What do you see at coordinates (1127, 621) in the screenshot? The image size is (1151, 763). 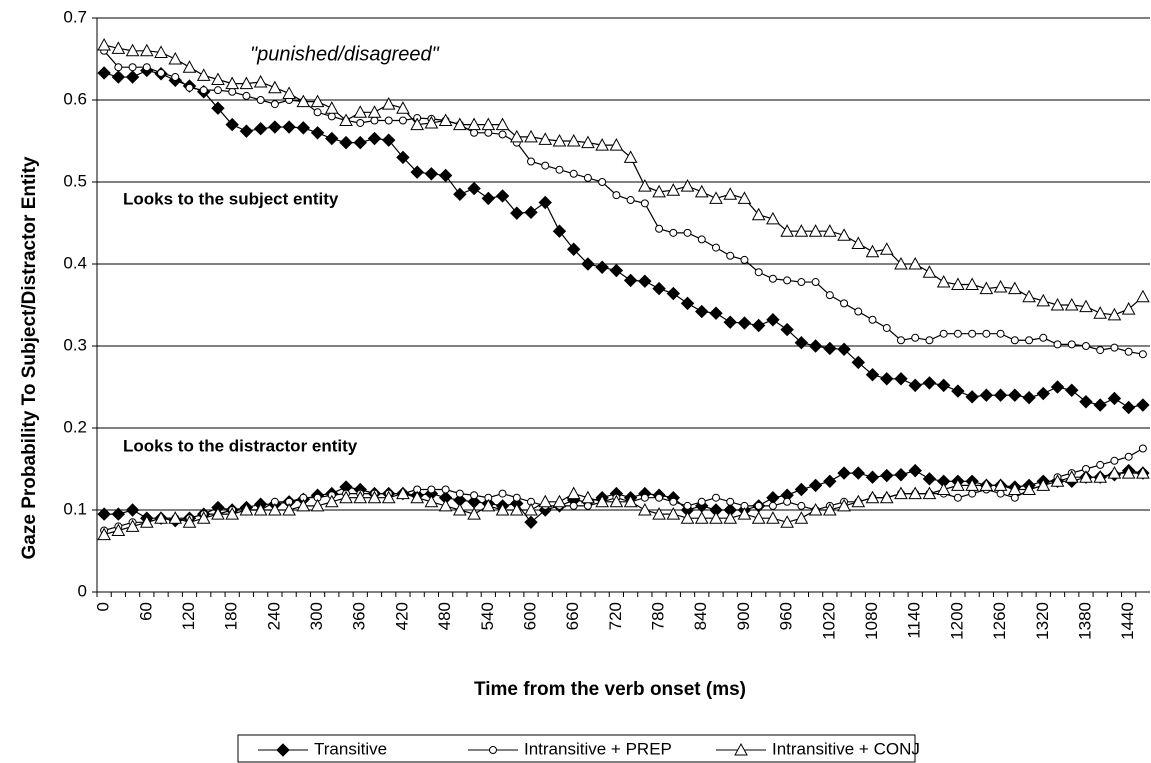 I see `x-tick-label: 1440` at bounding box center [1127, 621].